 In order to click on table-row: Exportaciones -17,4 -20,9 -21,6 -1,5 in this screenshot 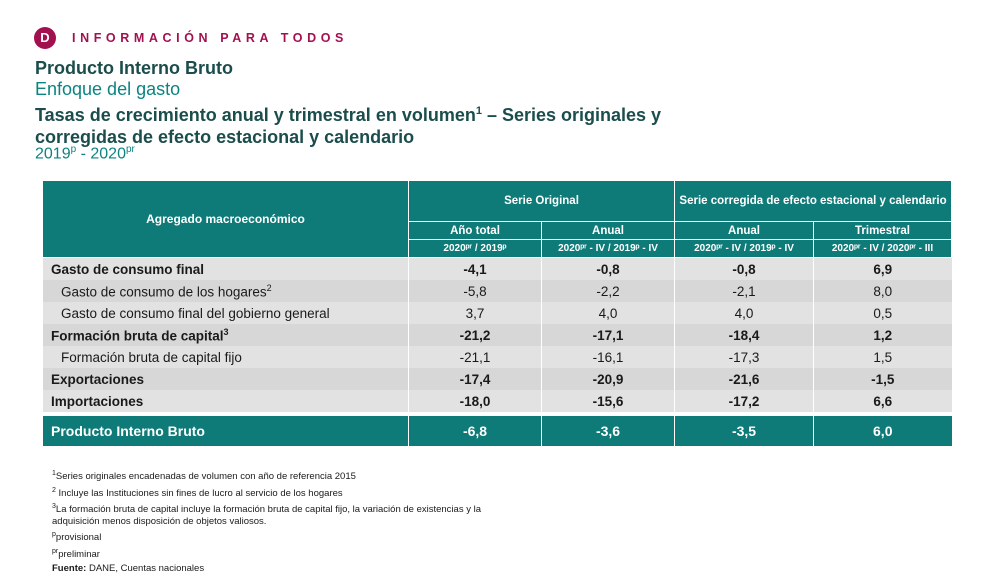, I will do `click(497, 379)`.